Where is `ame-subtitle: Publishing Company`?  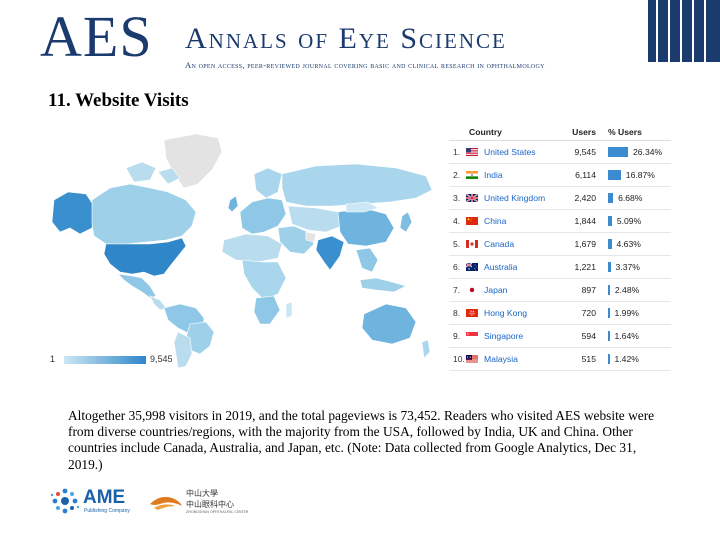
ame-subtitle: Publishing Company is located at coordinates (107, 511).